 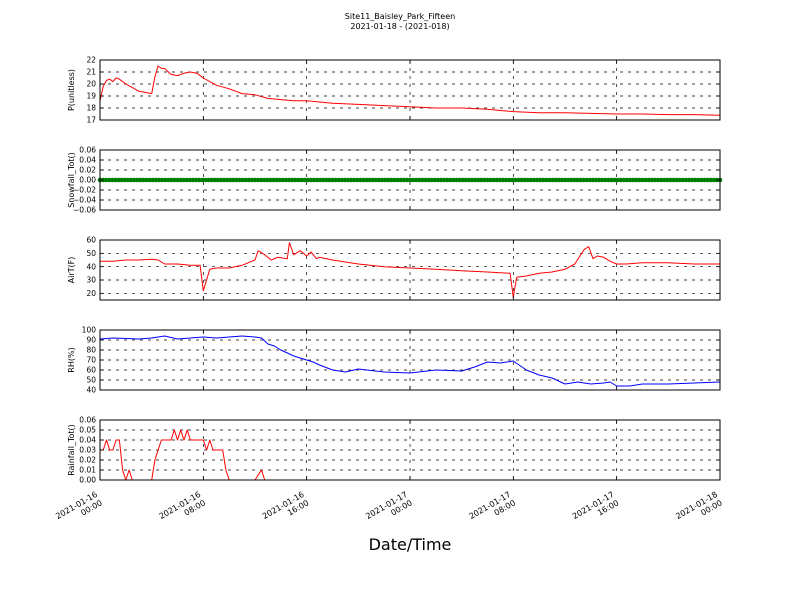 What do you see at coordinates (91, 120) in the screenshot?
I see `y-tick-label: 17` at bounding box center [91, 120].